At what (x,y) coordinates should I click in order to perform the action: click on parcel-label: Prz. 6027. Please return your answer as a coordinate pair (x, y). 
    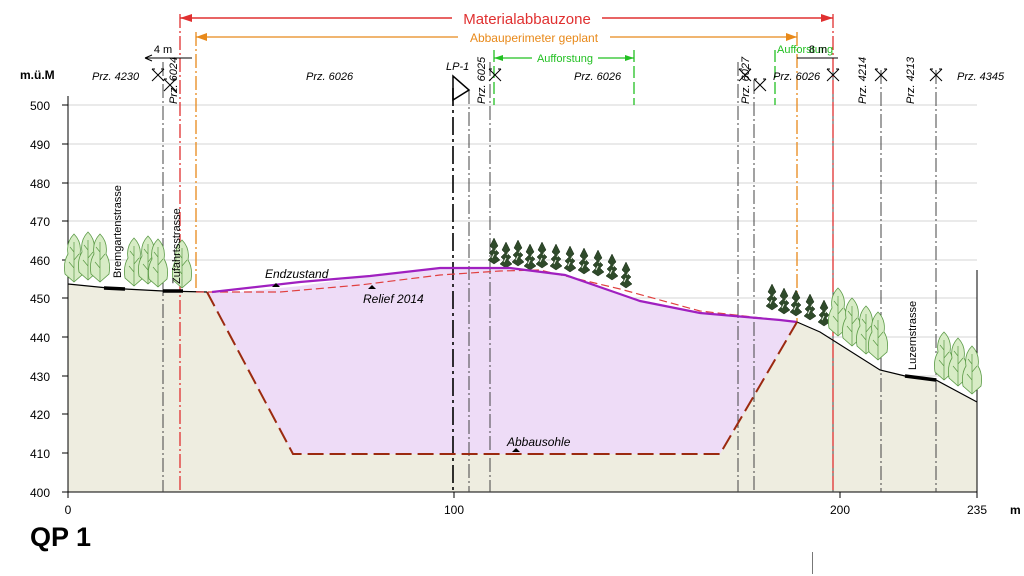
    Looking at the image, I should click on (746, 80).